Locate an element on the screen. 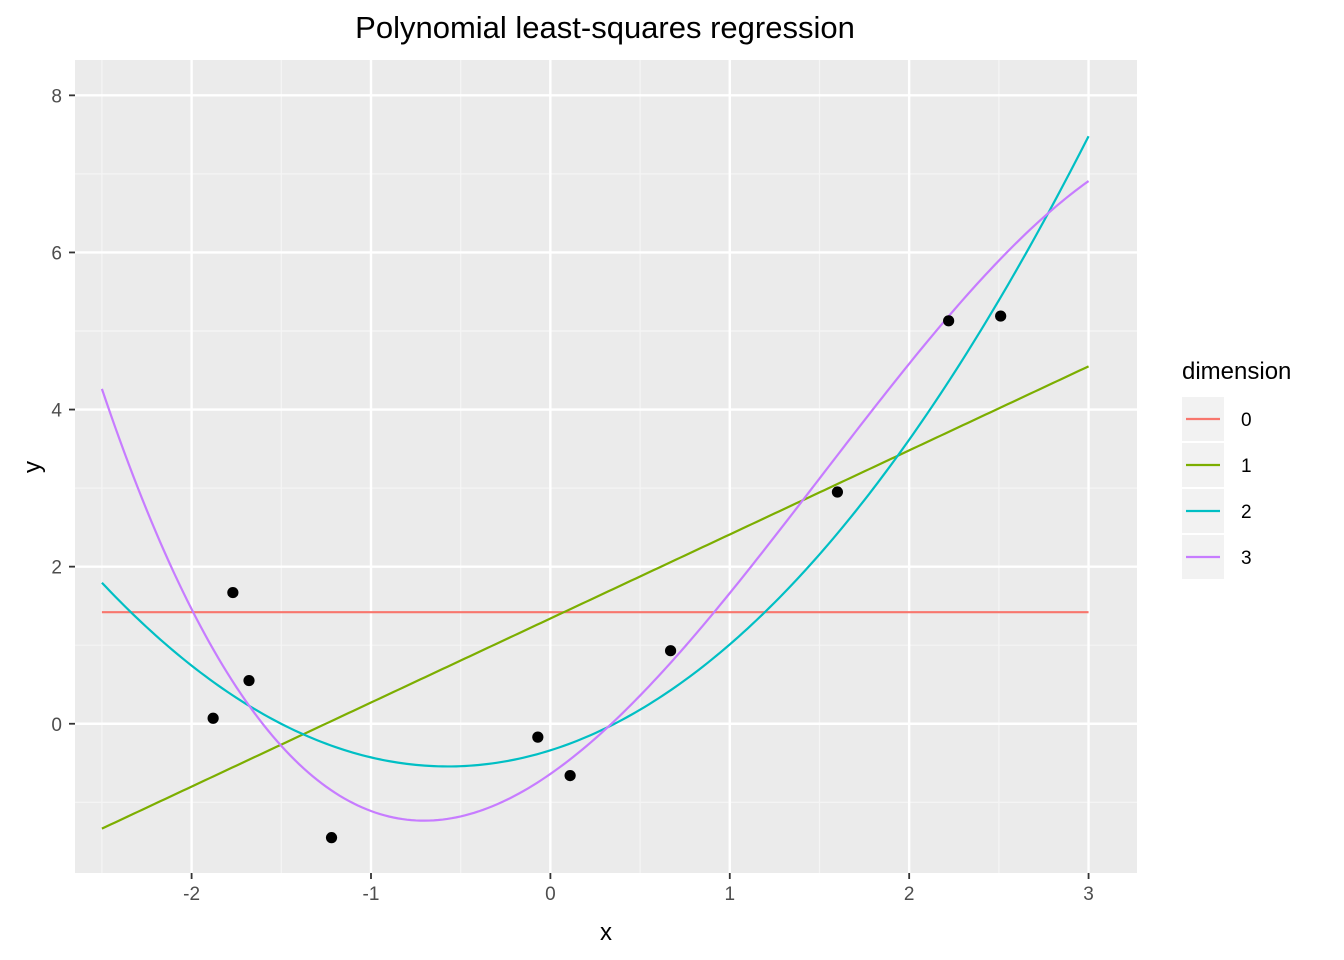 Image resolution: width=1344 pixels, height=960 pixels. y-tick-label: 4 is located at coordinates (56, 411).